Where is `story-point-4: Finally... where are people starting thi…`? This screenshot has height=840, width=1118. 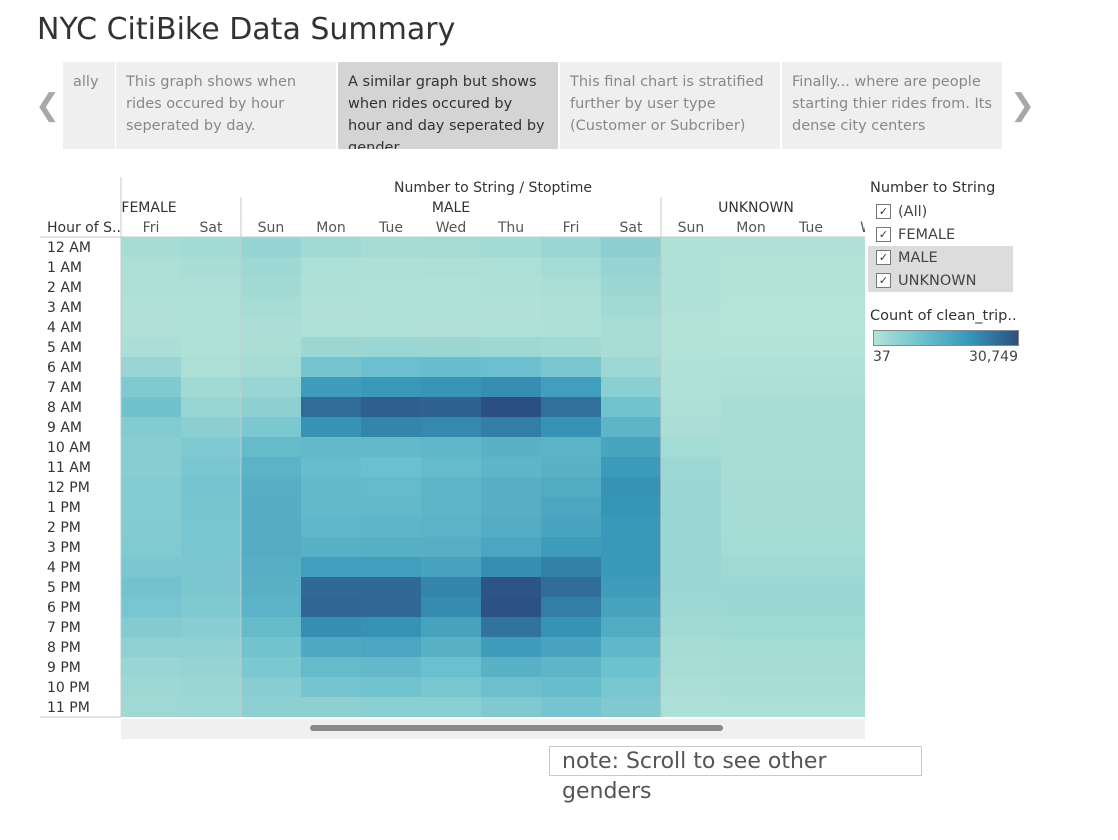 story-point-4: Finally... where are people starting thi… is located at coordinates (892, 105).